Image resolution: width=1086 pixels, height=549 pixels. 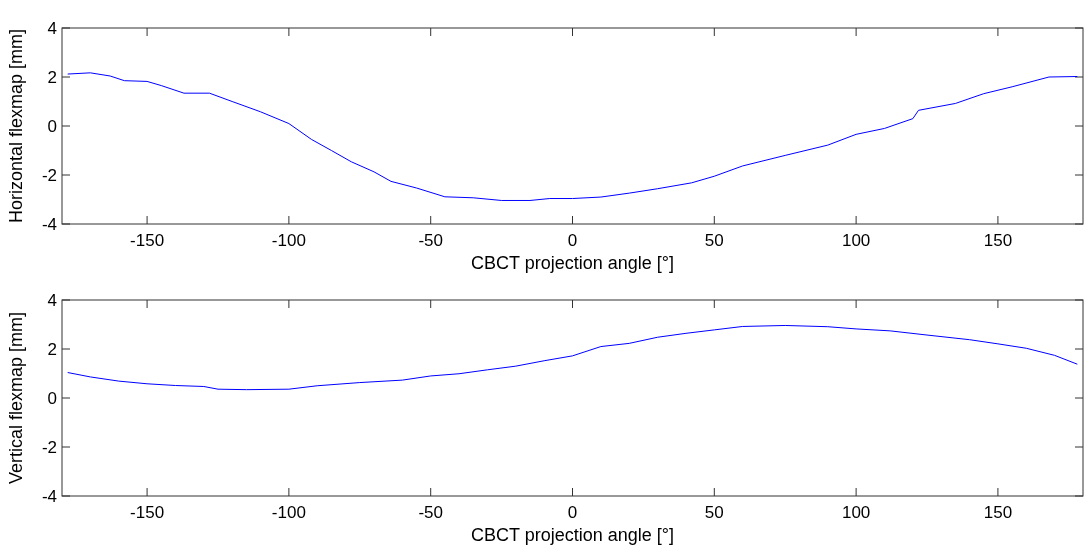 What do you see at coordinates (572, 357) in the screenshot?
I see `line-series` at bounding box center [572, 357].